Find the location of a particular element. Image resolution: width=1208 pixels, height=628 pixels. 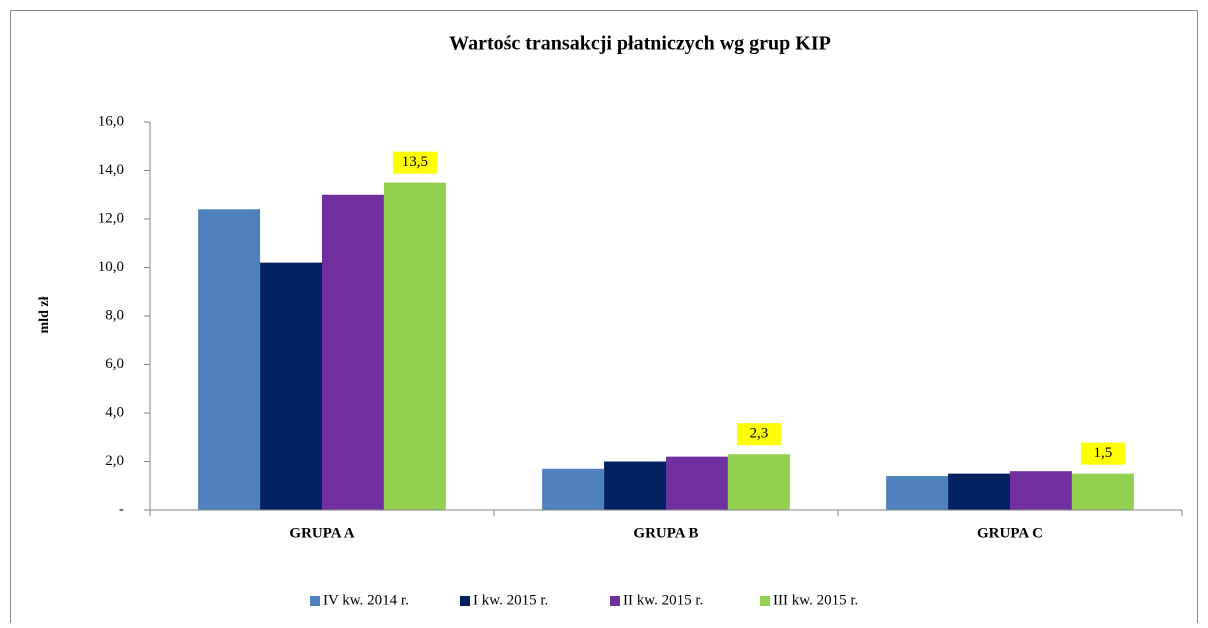

data-label: 13,5 is located at coordinates (415, 162).